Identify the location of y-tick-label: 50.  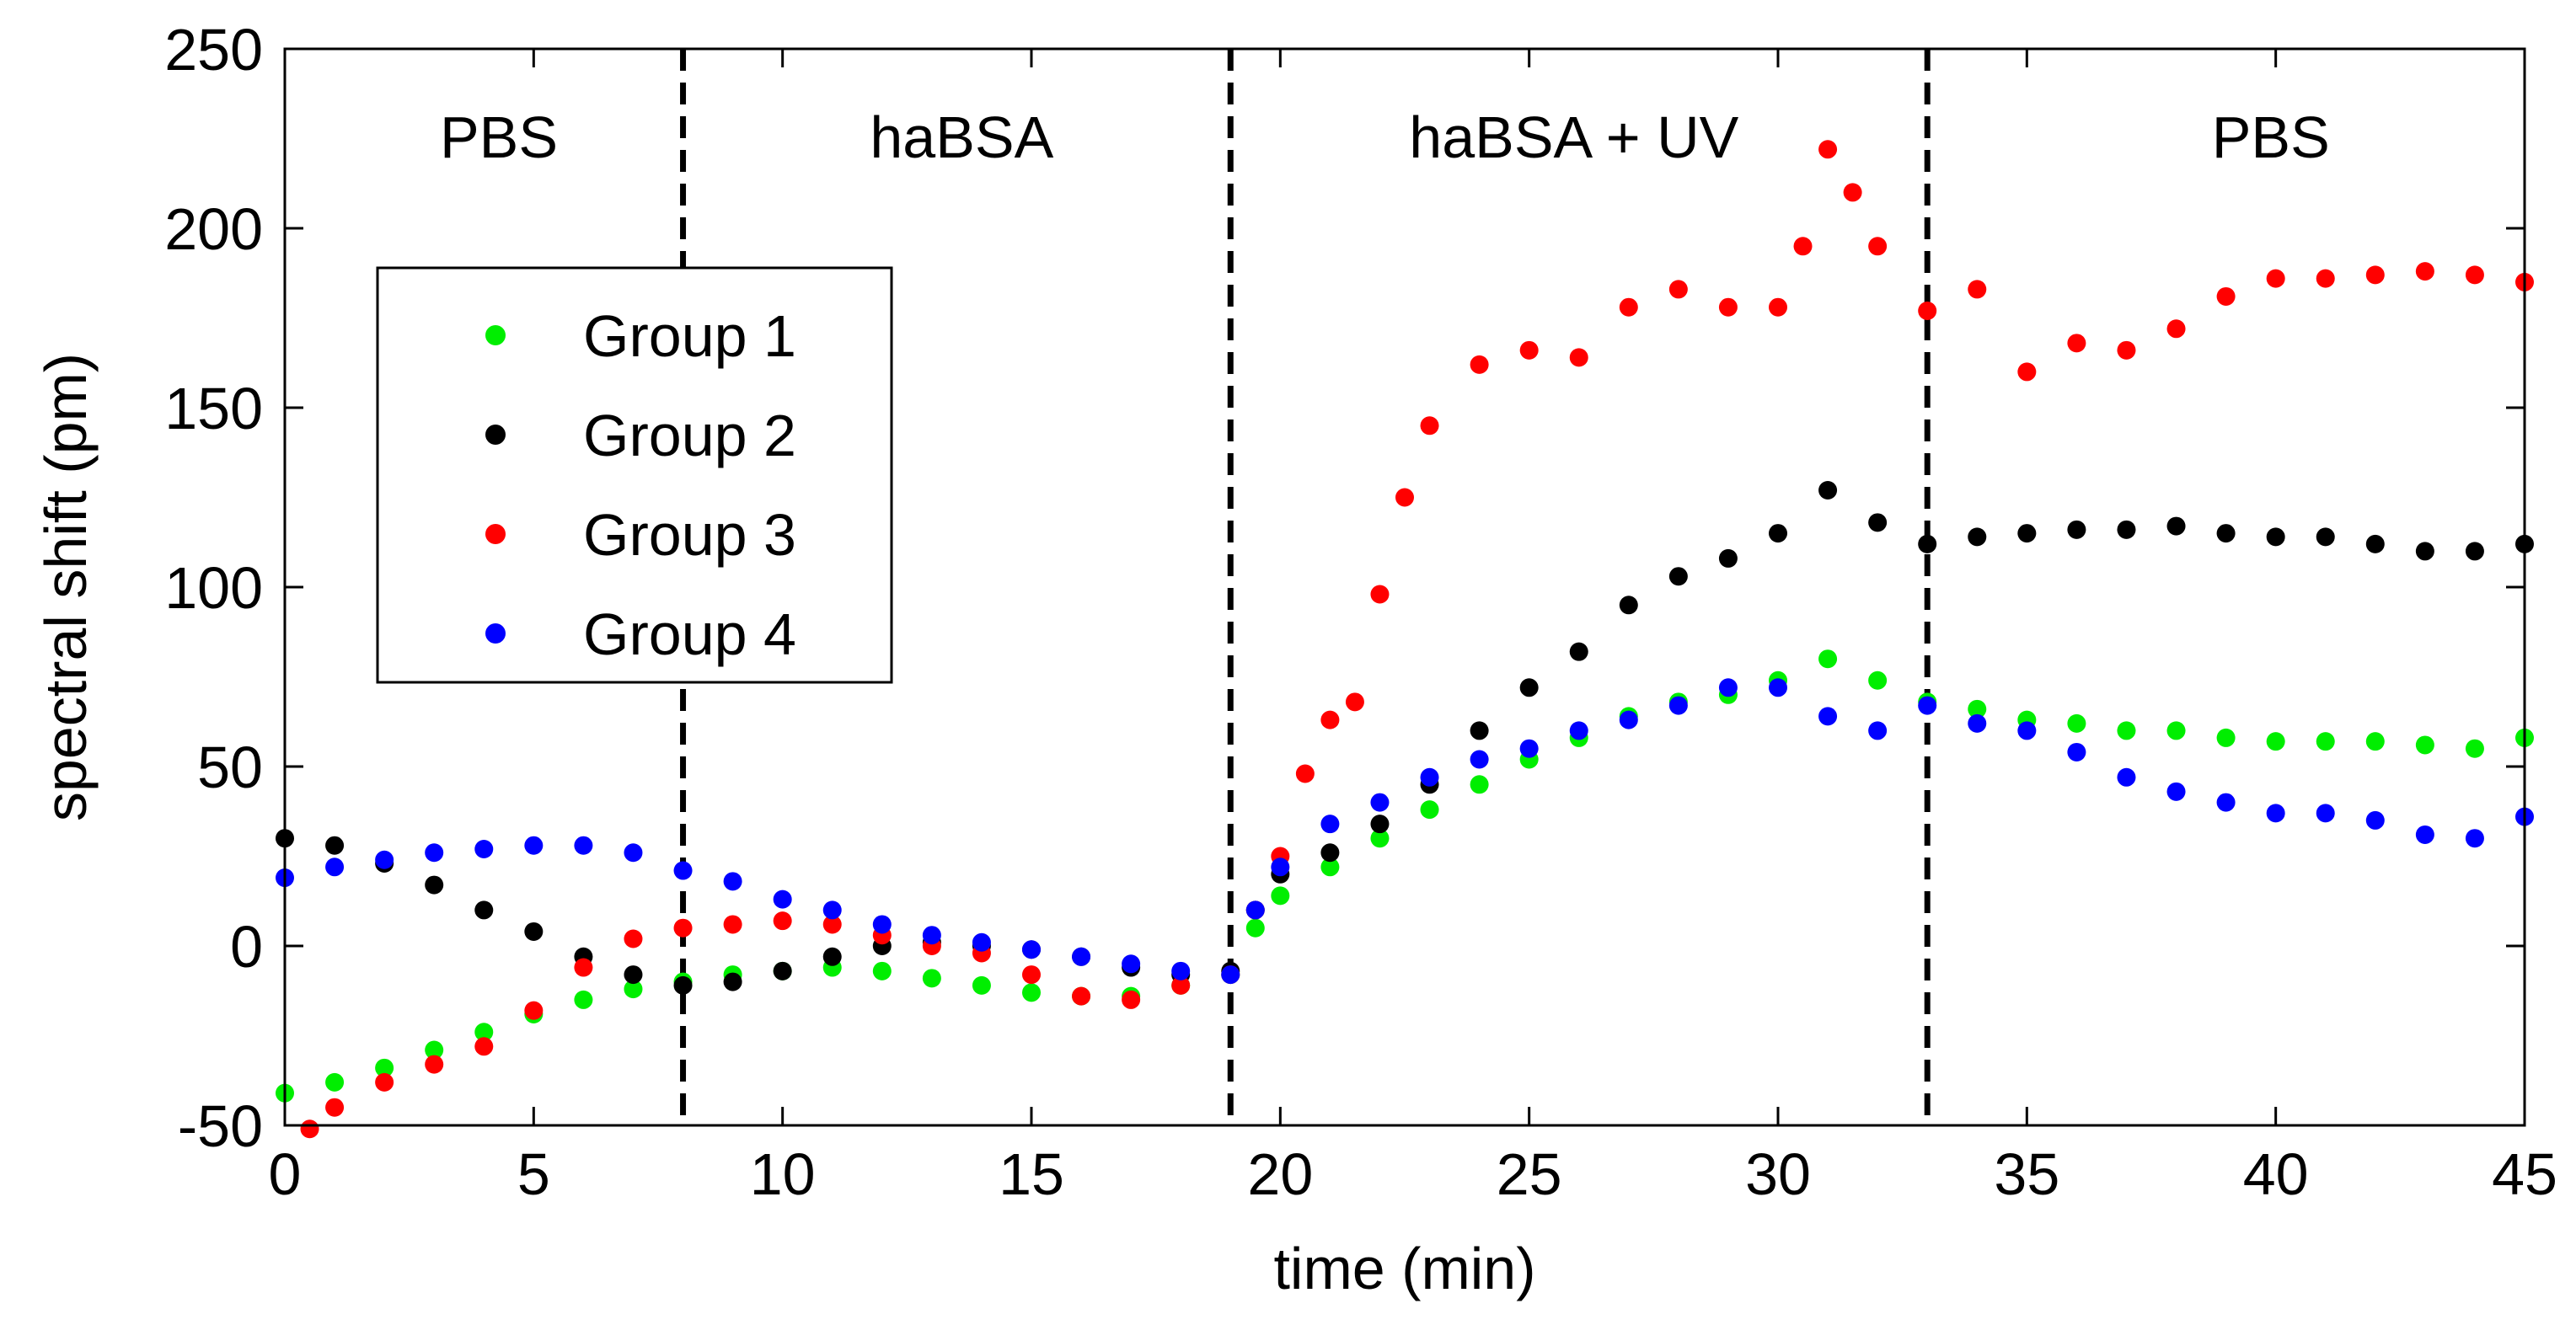
(230, 767).